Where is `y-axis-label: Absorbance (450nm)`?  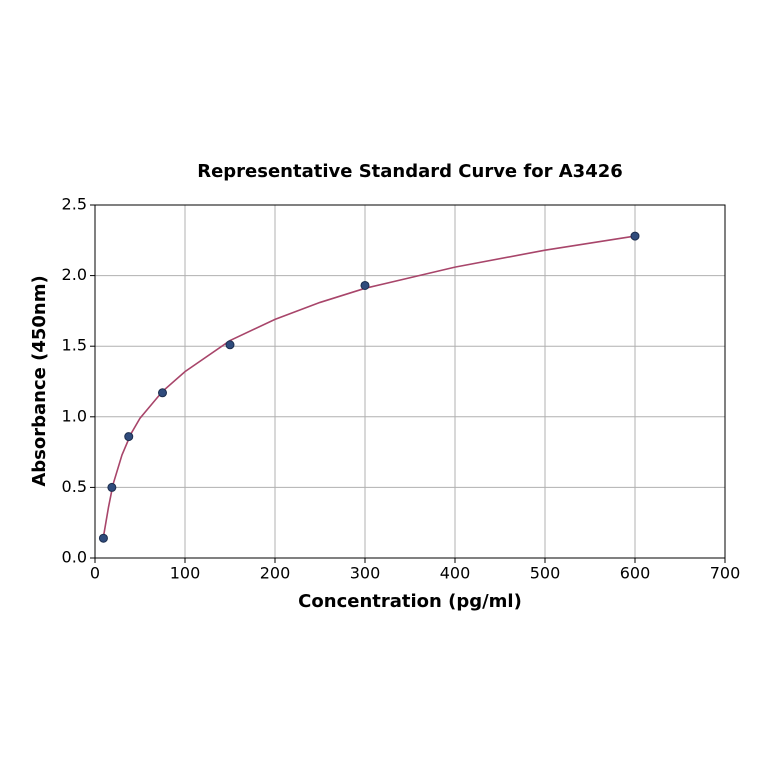 y-axis-label: Absorbance (450nm) is located at coordinates (39, 380).